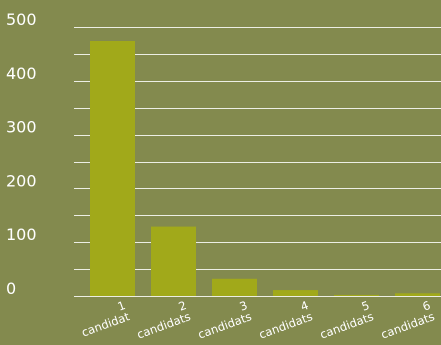 The width and height of the screenshot is (441, 345). What do you see at coordinates (244, 306) in the screenshot?
I see `x-tick-label-line: 3` at bounding box center [244, 306].